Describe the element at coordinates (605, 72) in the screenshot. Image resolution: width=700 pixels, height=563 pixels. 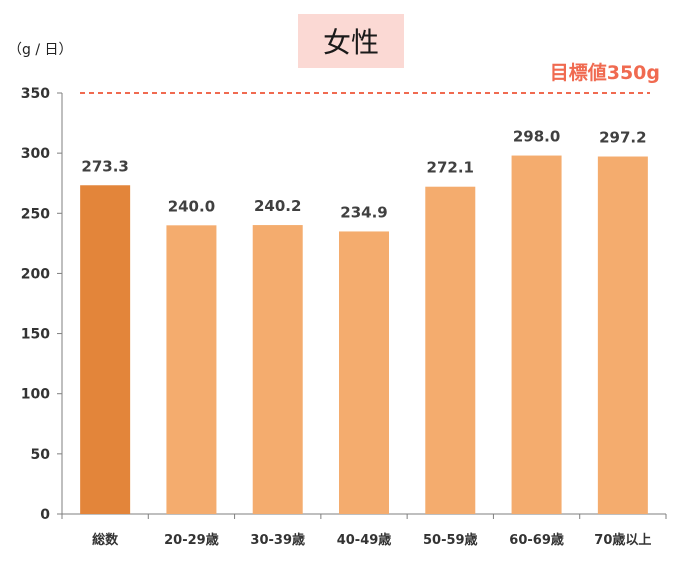
I see `target-label: 目標値350g` at that location.